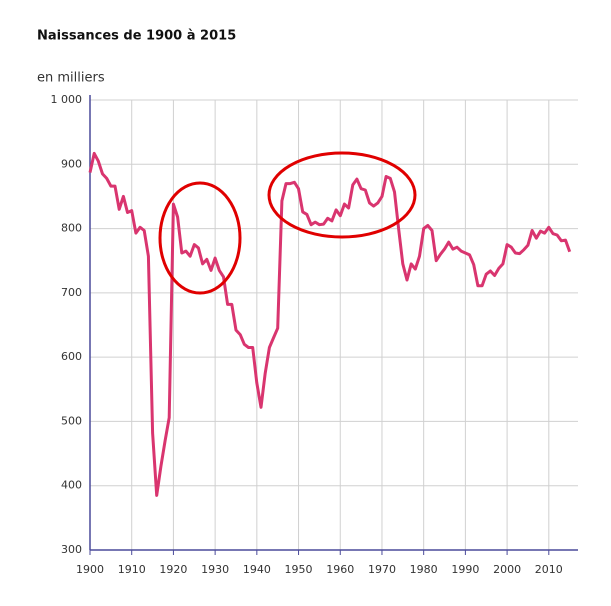  What do you see at coordinates (382, 569) in the screenshot?
I see `x-tick-label: 1970` at bounding box center [382, 569].